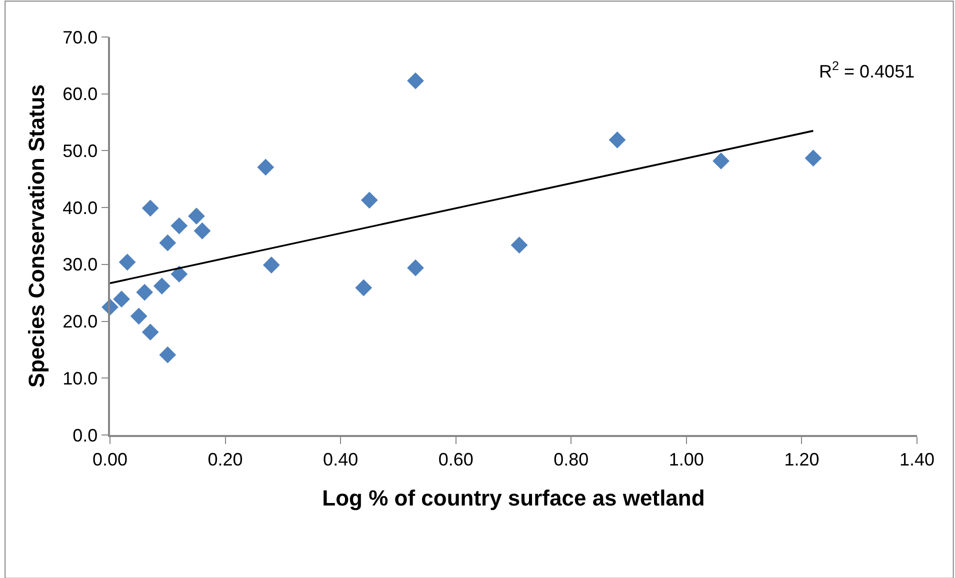 The image size is (955, 578). I want to click on y-tick-label: 60.0, so click(80, 94).